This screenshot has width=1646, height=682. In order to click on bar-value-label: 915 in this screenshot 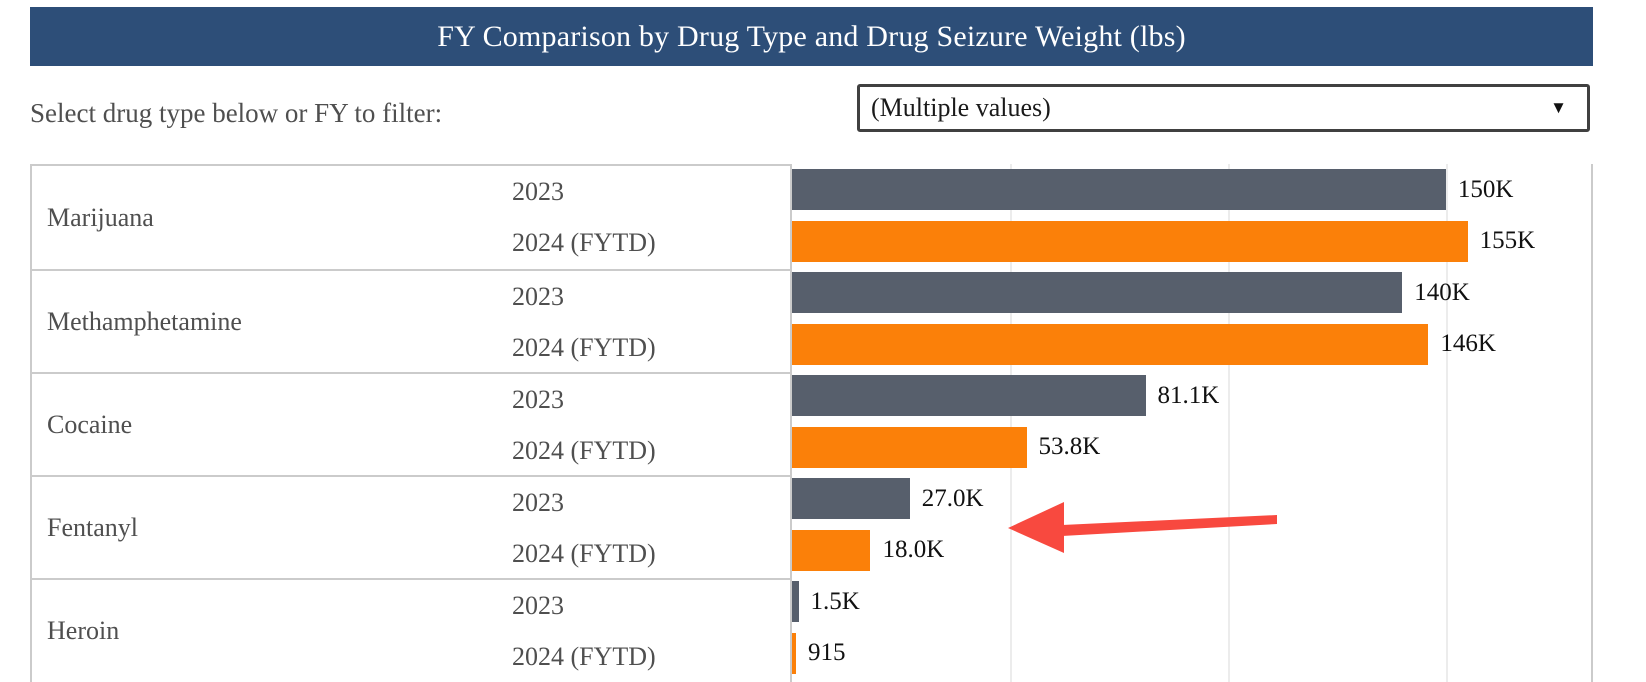, I will do `click(826, 653)`.